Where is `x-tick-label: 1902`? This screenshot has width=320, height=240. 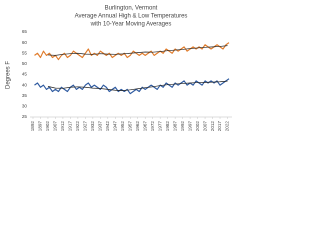
x-tick-label: 1902 is located at coordinates (47, 126).